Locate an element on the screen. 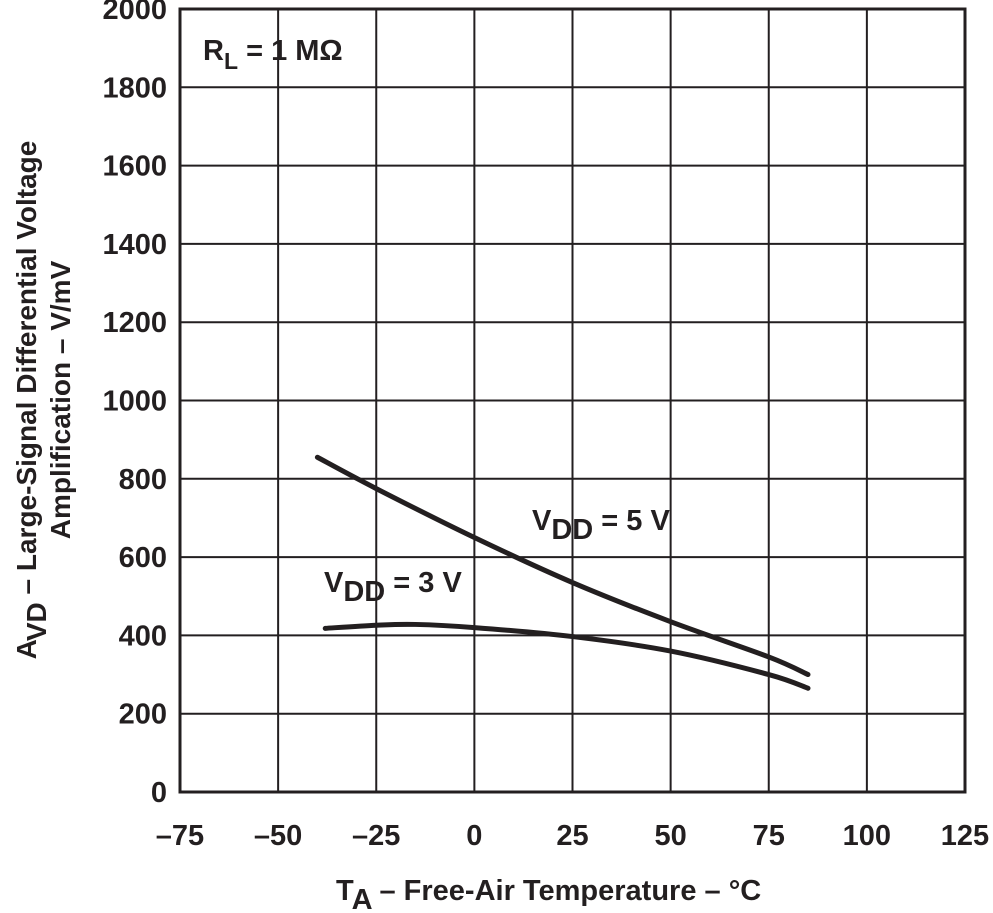 This screenshot has width=993, height=913. y-tick-label: 200 is located at coordinates (143, 715).